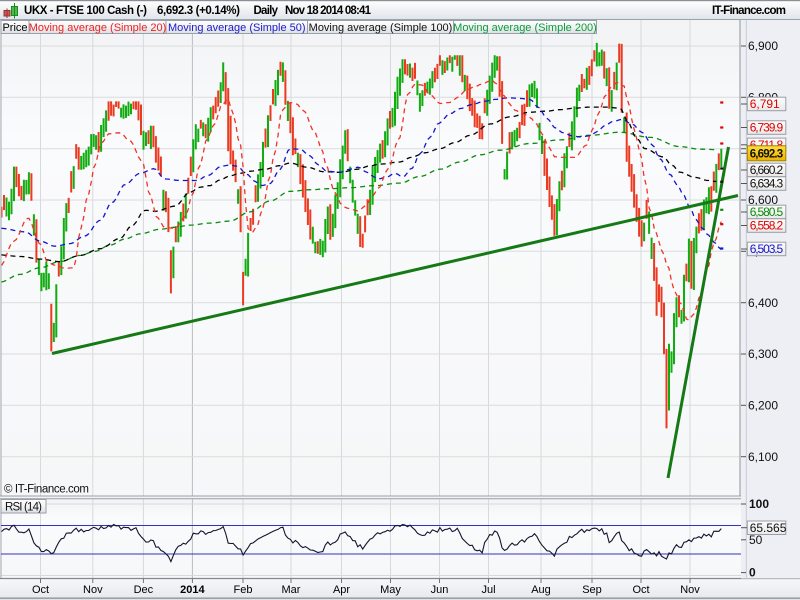 The height and width of the screenshot is (600, 800). What do you see at coordinates (98, 28) in the screenshot?
I see `svg-text: Moving average (Simple 20)` at bounding box center [98, 28].